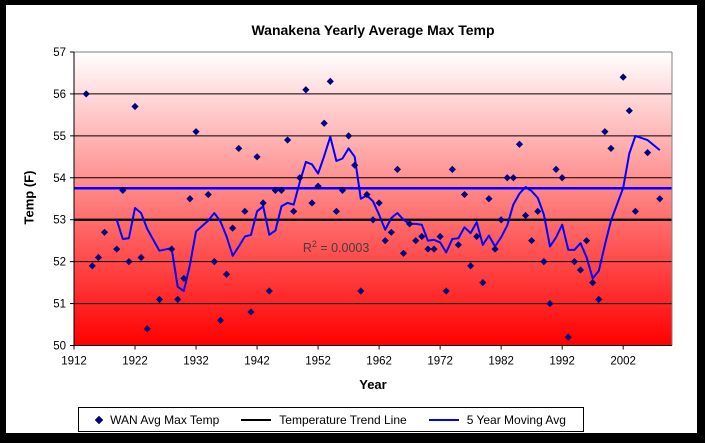  Describe the element at coordinates (314, 243) in the screenshot. I see `r-squared-exponent: 2` at that location.